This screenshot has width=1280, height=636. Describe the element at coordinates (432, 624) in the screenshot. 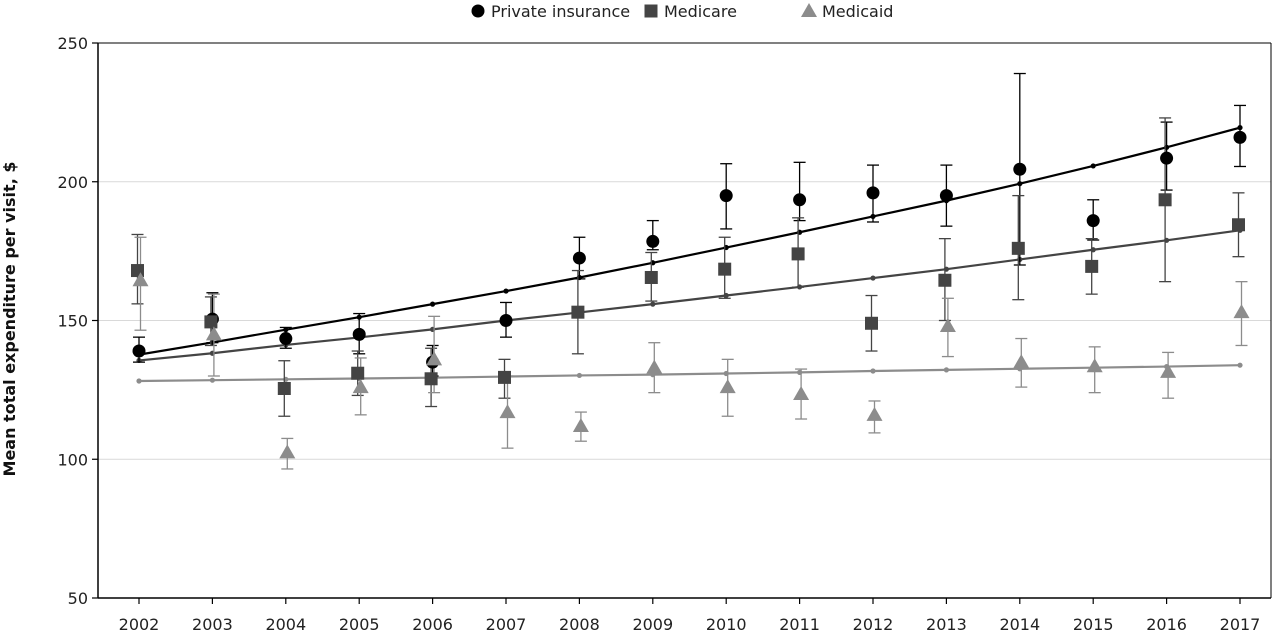

I see `x-tick-label: 2006` at that location.